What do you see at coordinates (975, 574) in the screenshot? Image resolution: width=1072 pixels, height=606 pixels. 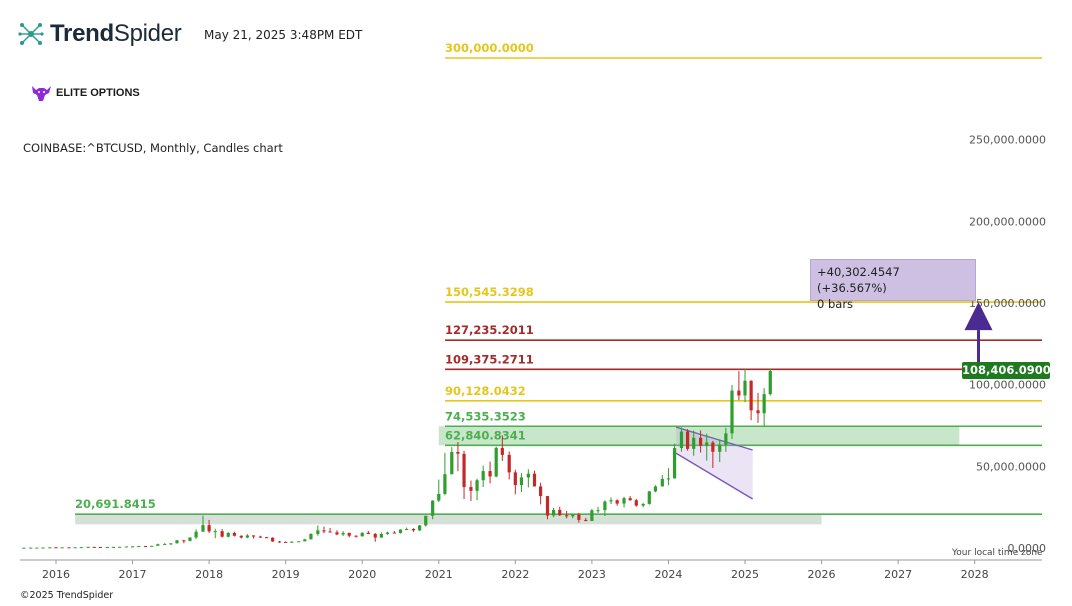 I see `x-tick-label-2028: 2028` at bounding box center [975, 574].